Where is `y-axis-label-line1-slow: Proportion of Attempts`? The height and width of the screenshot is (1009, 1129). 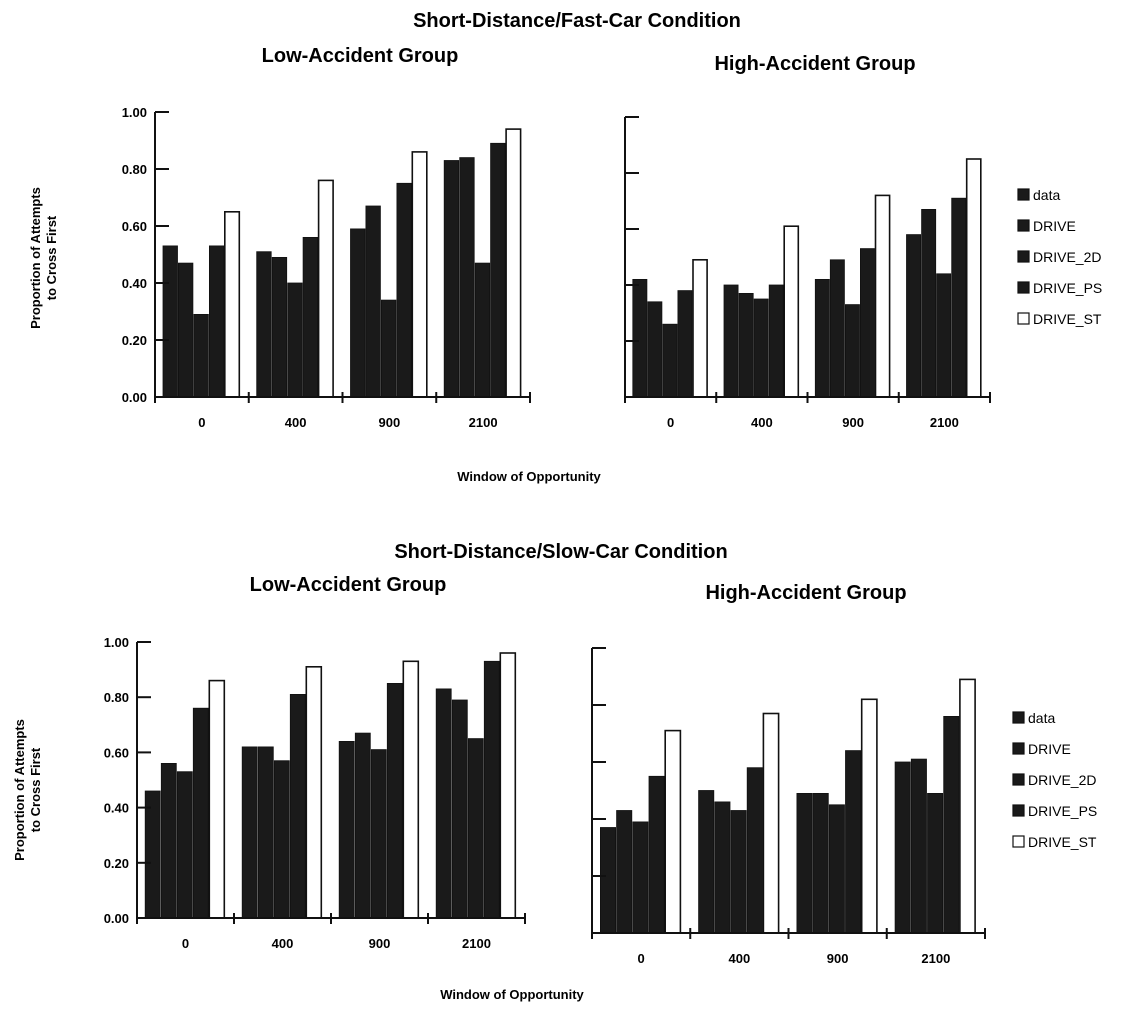
y-axis-label-line1-slow: Proportion of Attempts is located at coordinates (19, 790).